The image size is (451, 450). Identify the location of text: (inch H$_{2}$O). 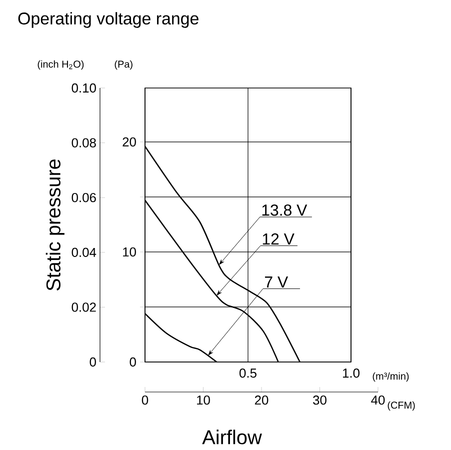
(61, 65).